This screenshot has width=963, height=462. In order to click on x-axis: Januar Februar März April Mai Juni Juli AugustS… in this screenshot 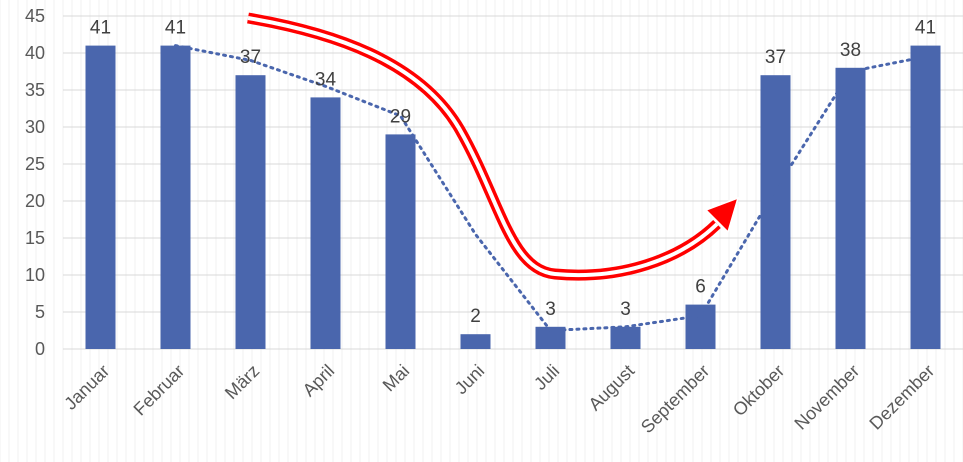, I will do `click(499, 399)`.